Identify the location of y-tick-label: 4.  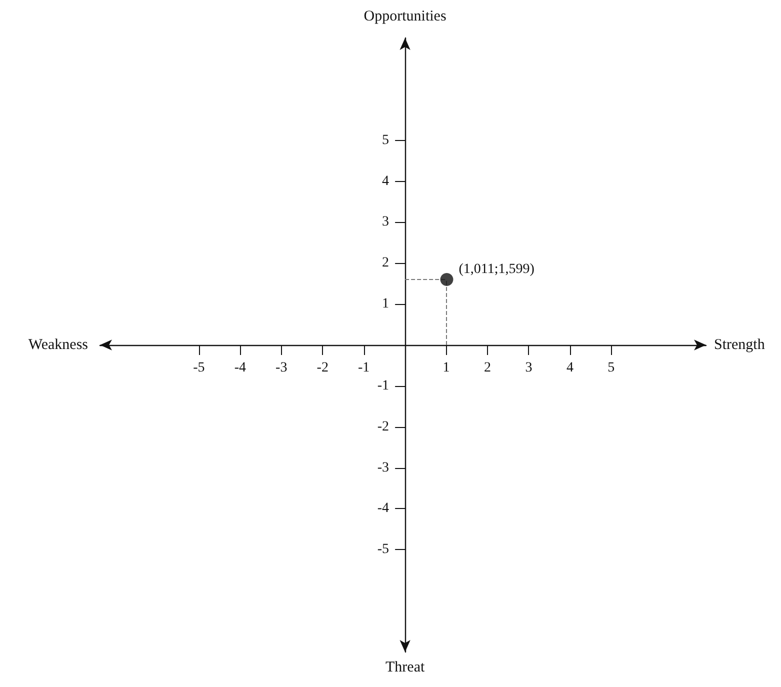
(386, 181).